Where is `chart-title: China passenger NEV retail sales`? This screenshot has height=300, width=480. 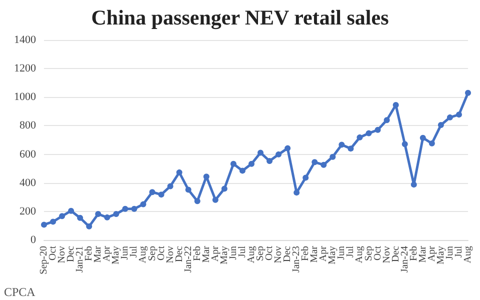
chart-title: China passenger NEV retail sales is located at coordinates (240, 18).